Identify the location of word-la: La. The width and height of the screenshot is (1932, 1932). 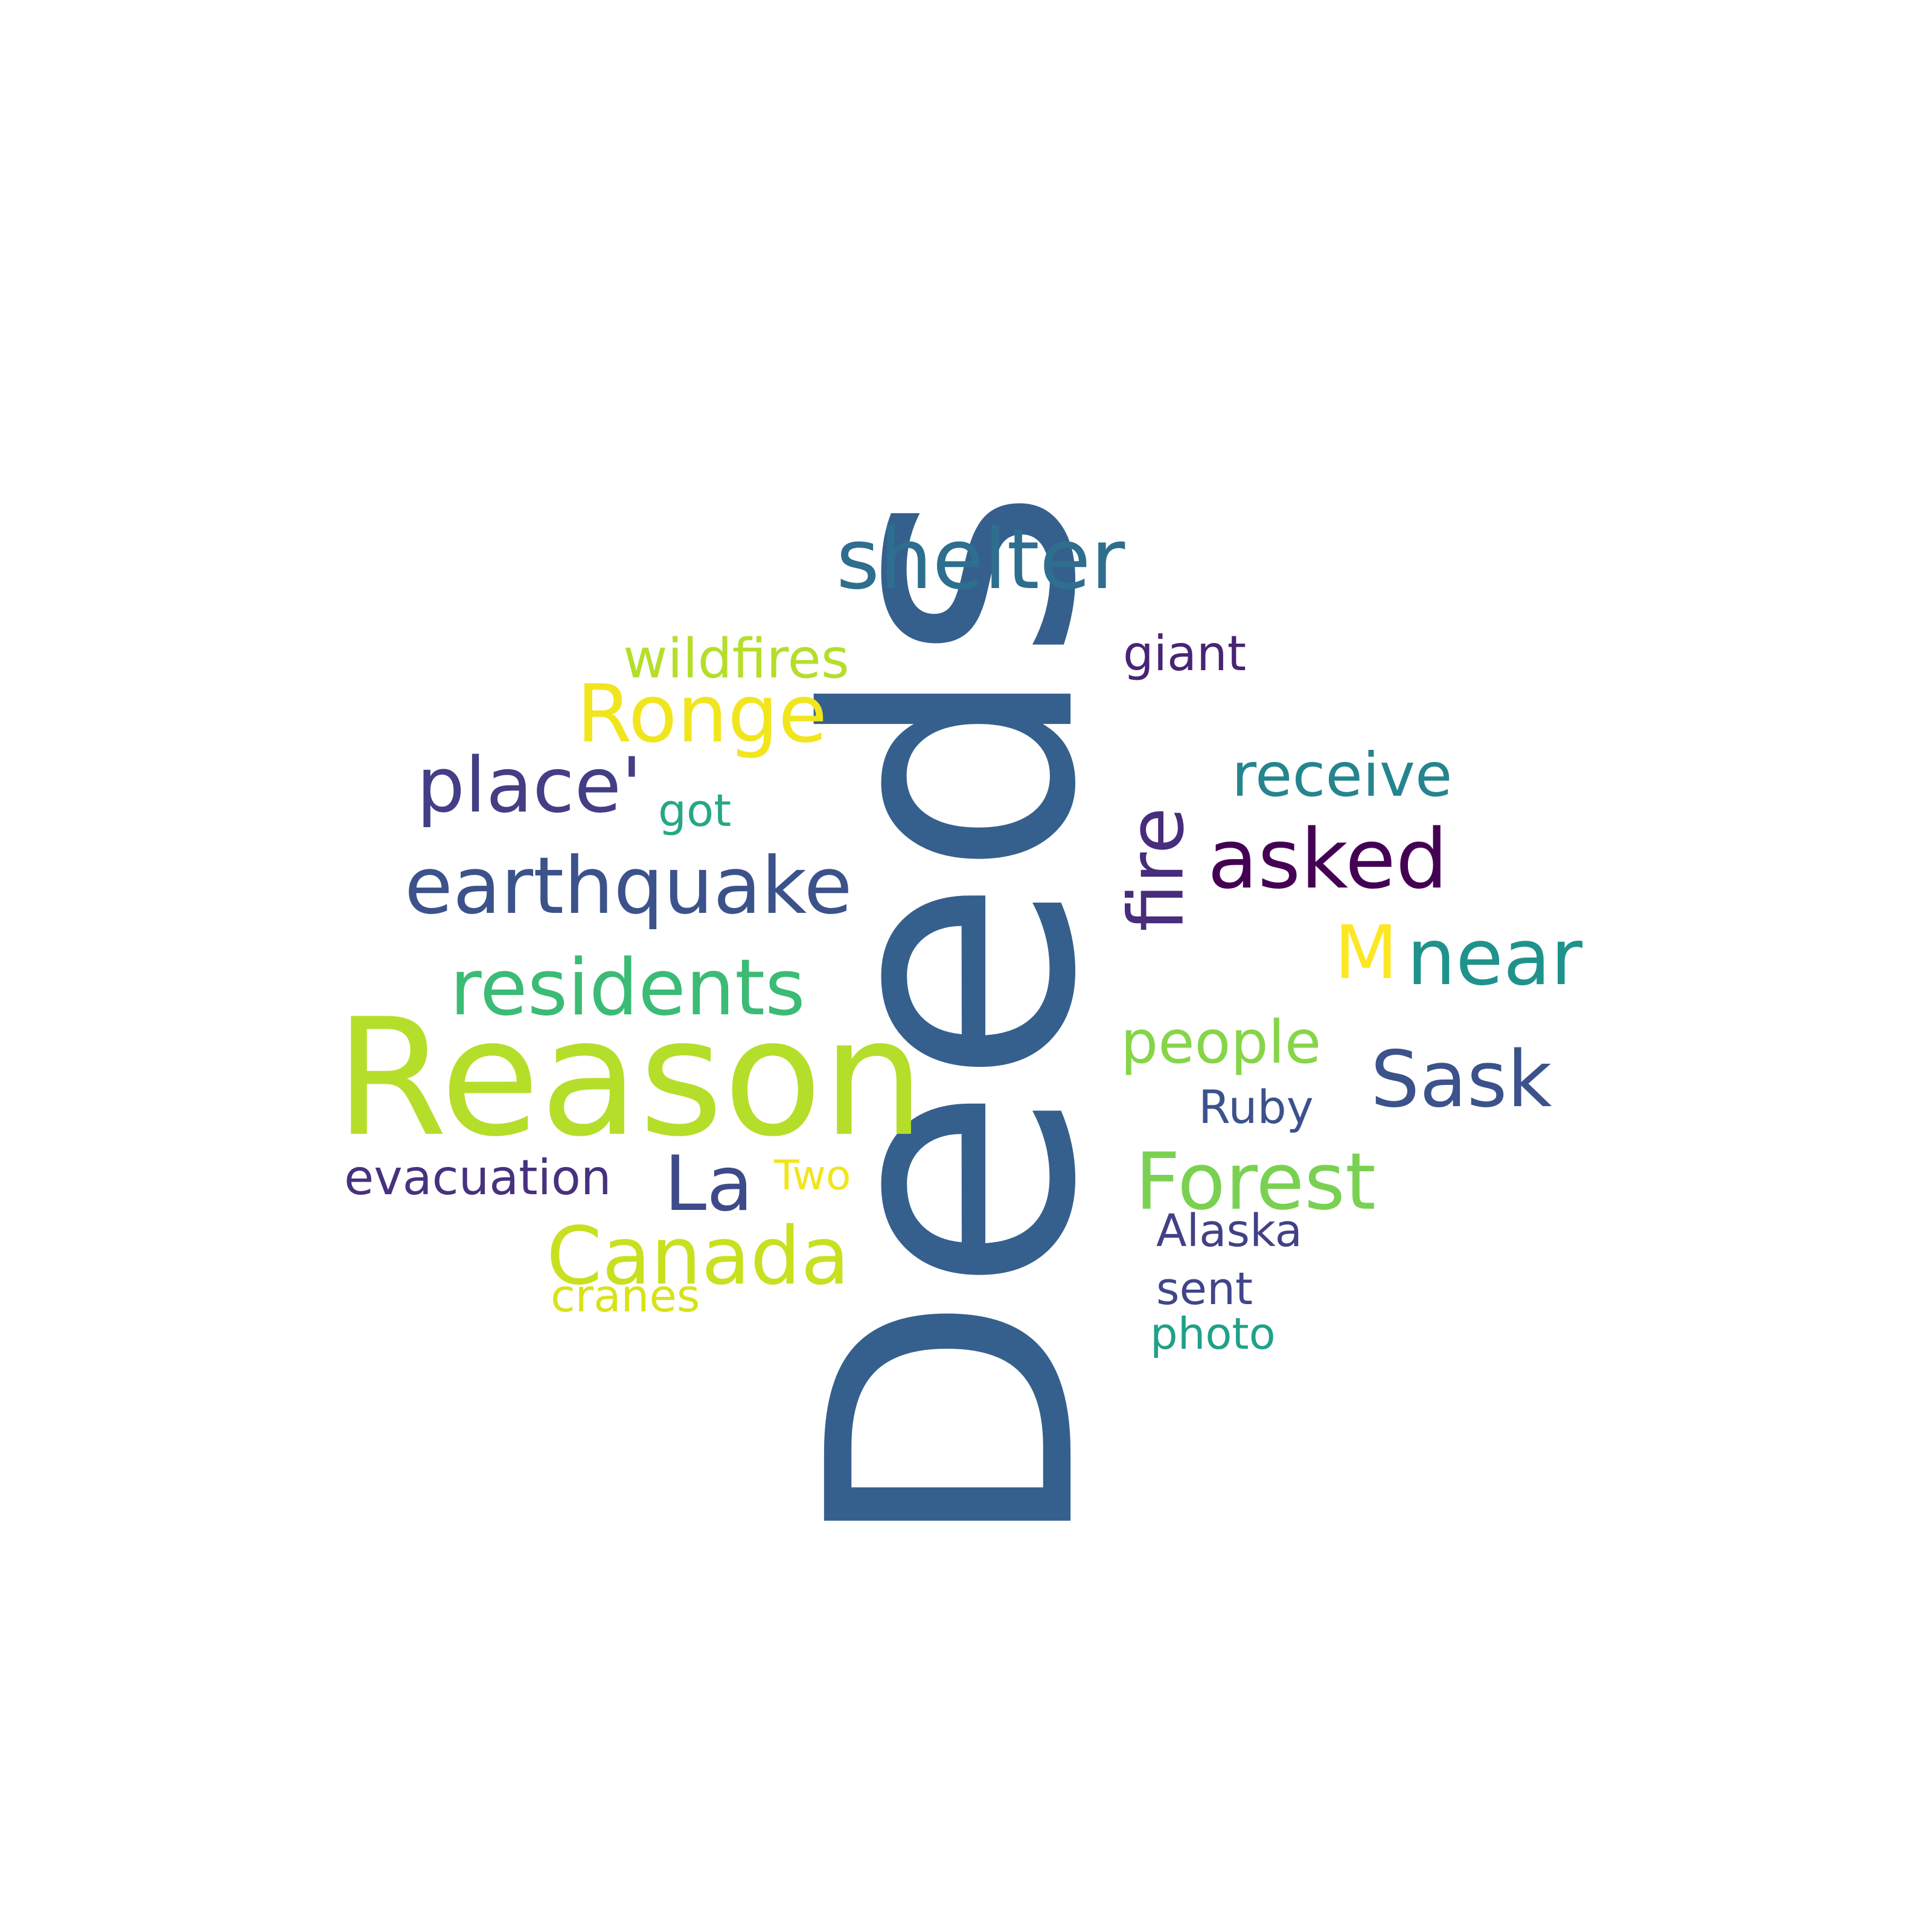
(708, 1184).